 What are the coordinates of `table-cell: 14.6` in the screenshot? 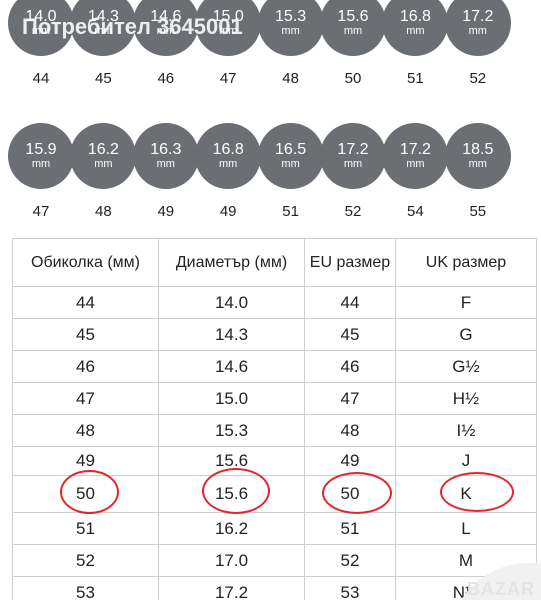 It's located at (231, 366).